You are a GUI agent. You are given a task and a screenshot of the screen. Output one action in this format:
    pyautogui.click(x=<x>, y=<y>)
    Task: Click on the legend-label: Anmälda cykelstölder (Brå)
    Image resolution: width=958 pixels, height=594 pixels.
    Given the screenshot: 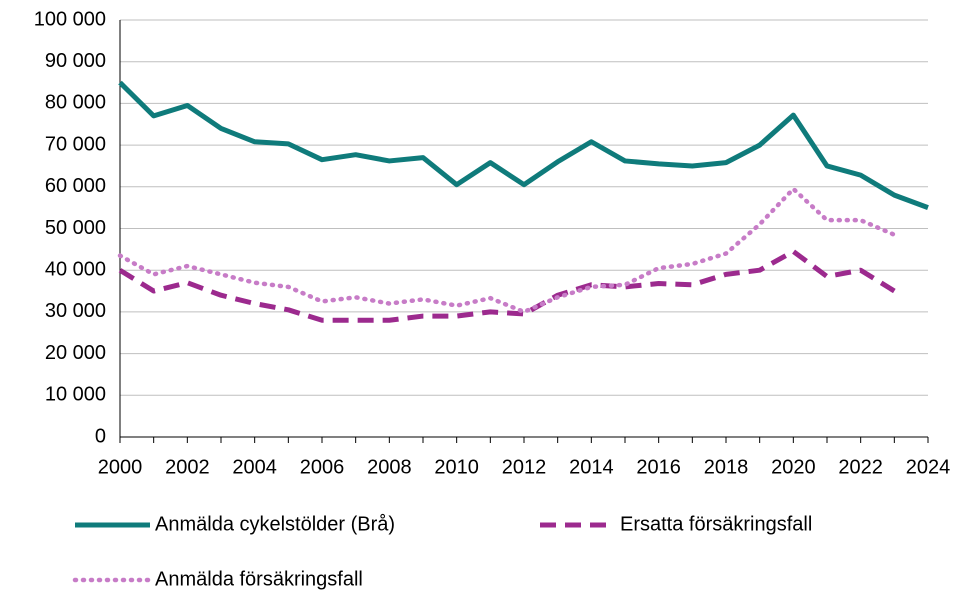 What is the action you would take?
    pyautogui.click(x=275, y=524)
    